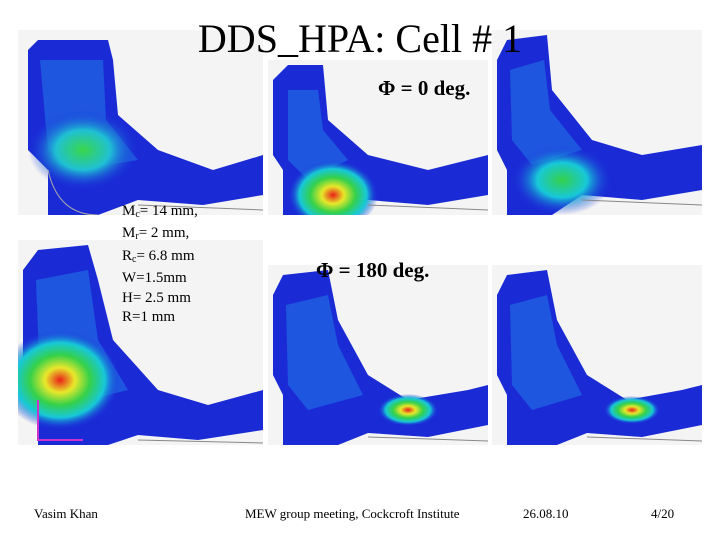 This screenshot has width=720, height=540. What do you see at coordinates (149, 317) in the screenshot?
I see `param-line: R=1 mm` at bounding box center [149, 317].